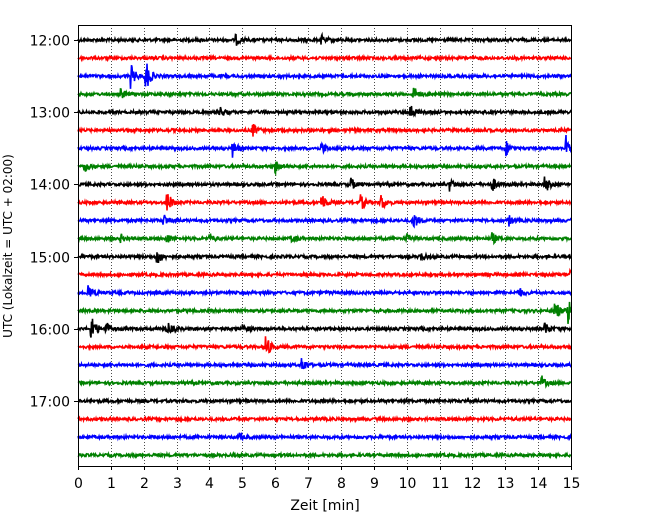 This screenshot has height=520, width=650. I want to click on x-tick-label: 6, so click(275, 484).